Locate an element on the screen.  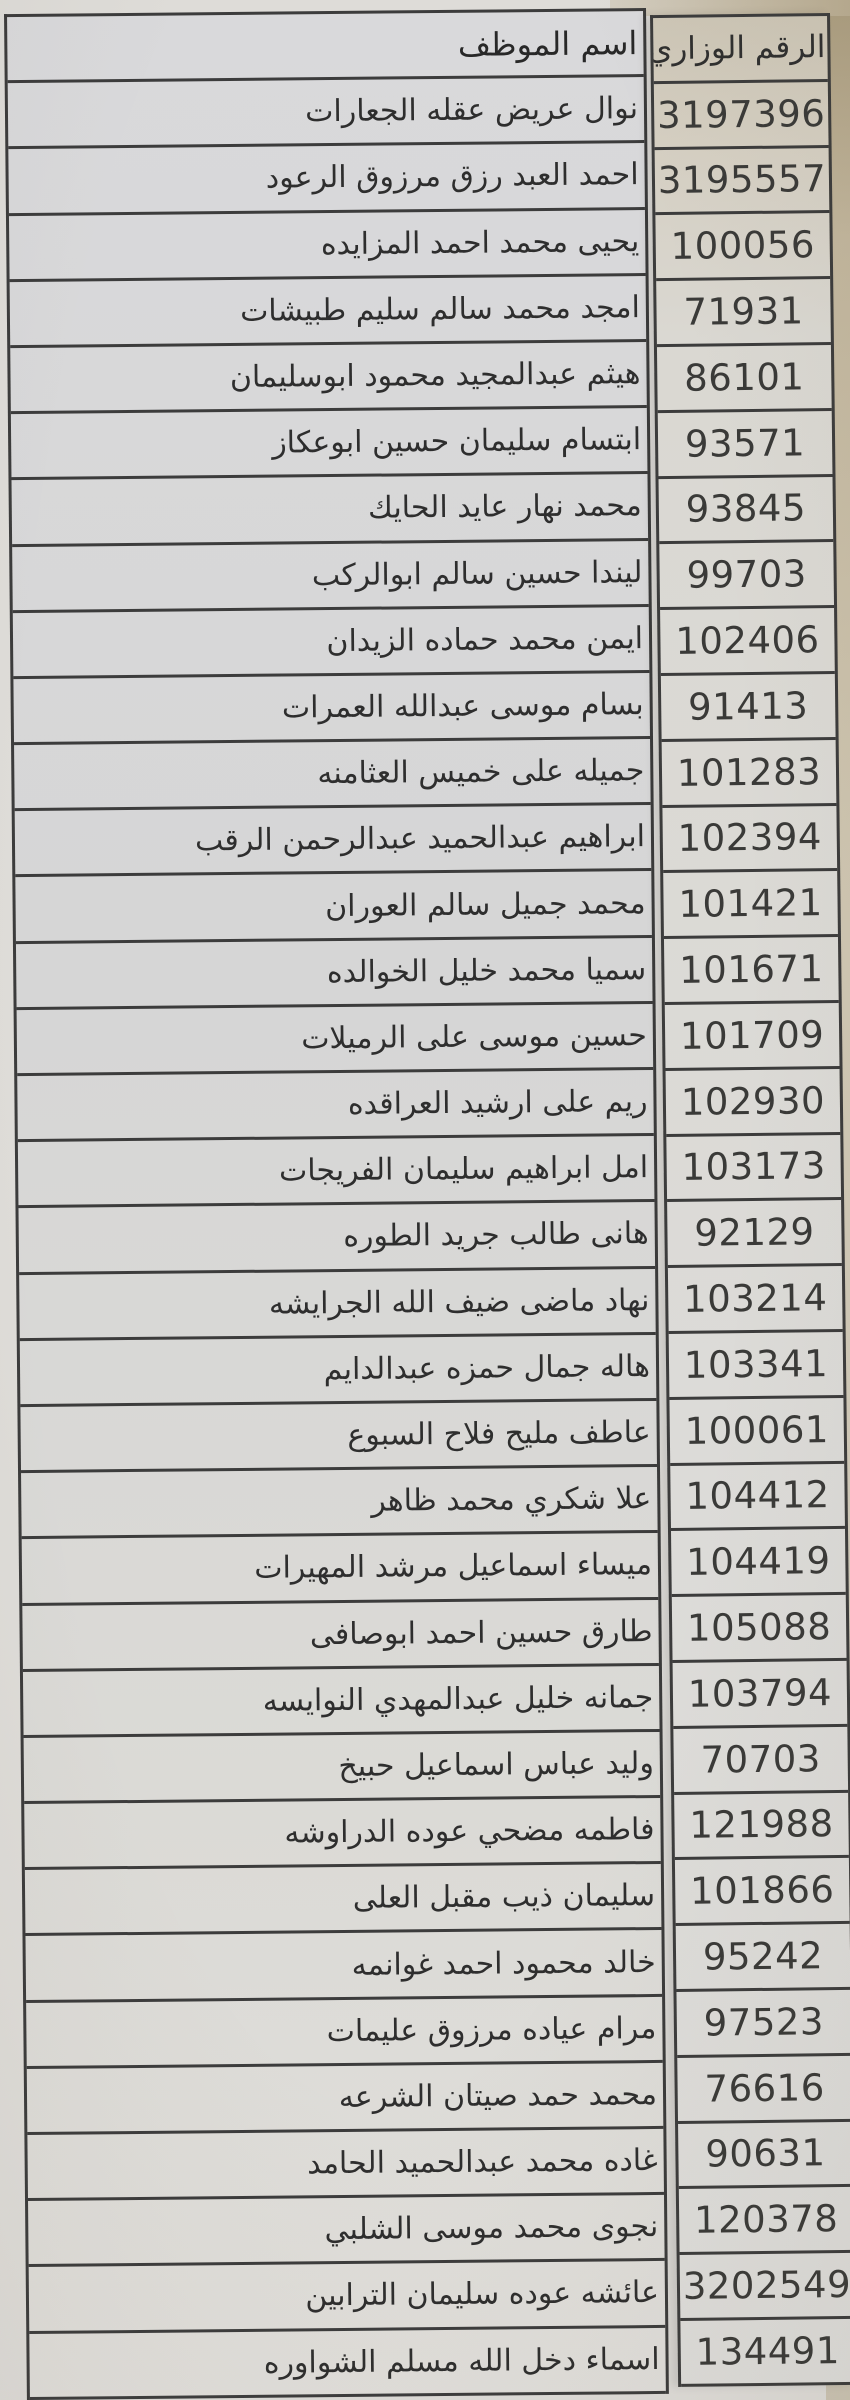
table-row: 120378 is located at coordinates (764, 2221).